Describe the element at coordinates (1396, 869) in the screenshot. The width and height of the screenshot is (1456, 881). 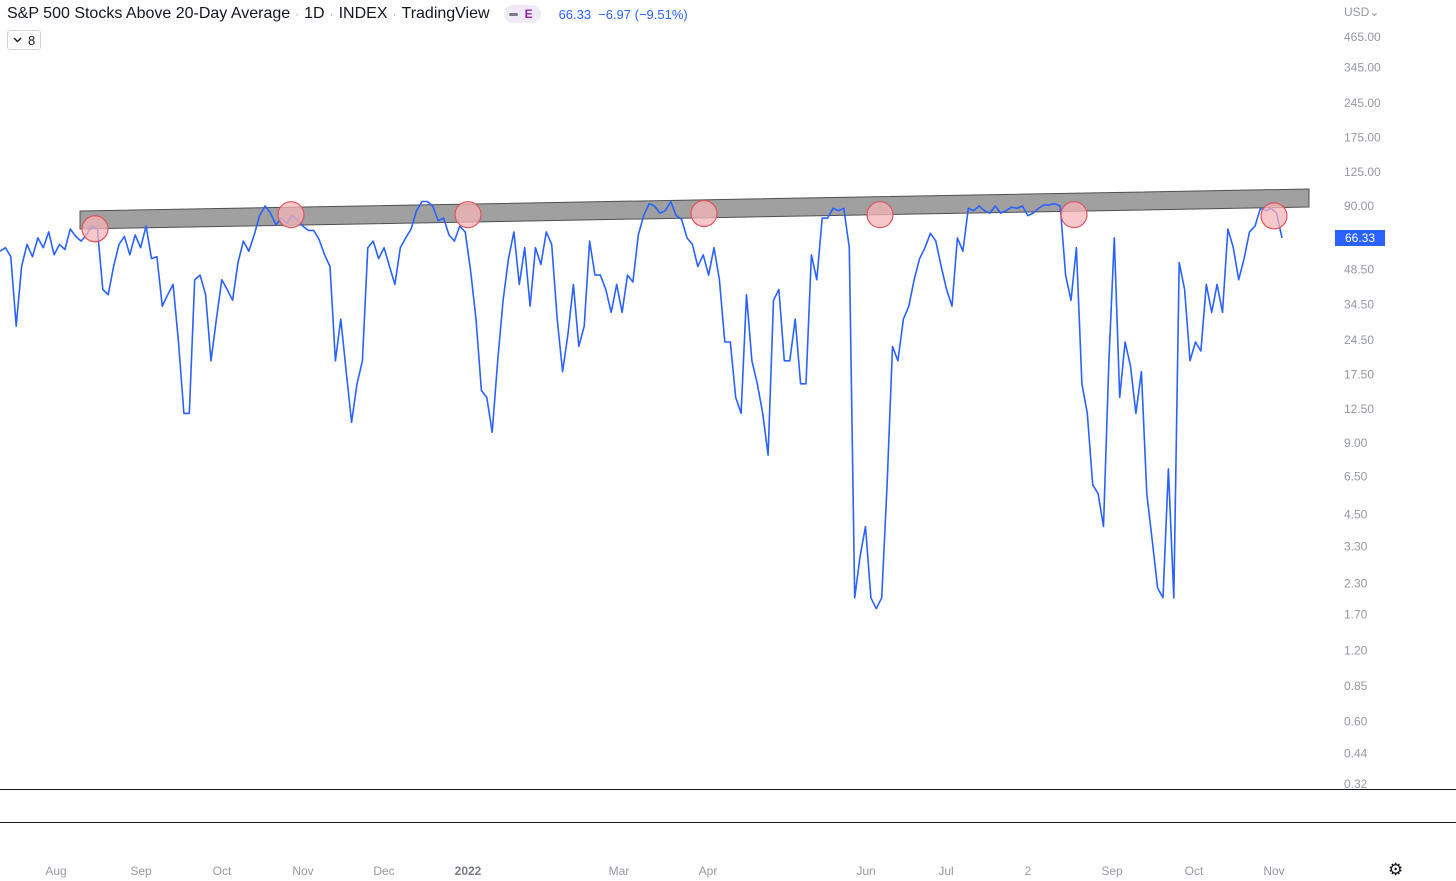
I see `gear-icon: ⚙` at that location.